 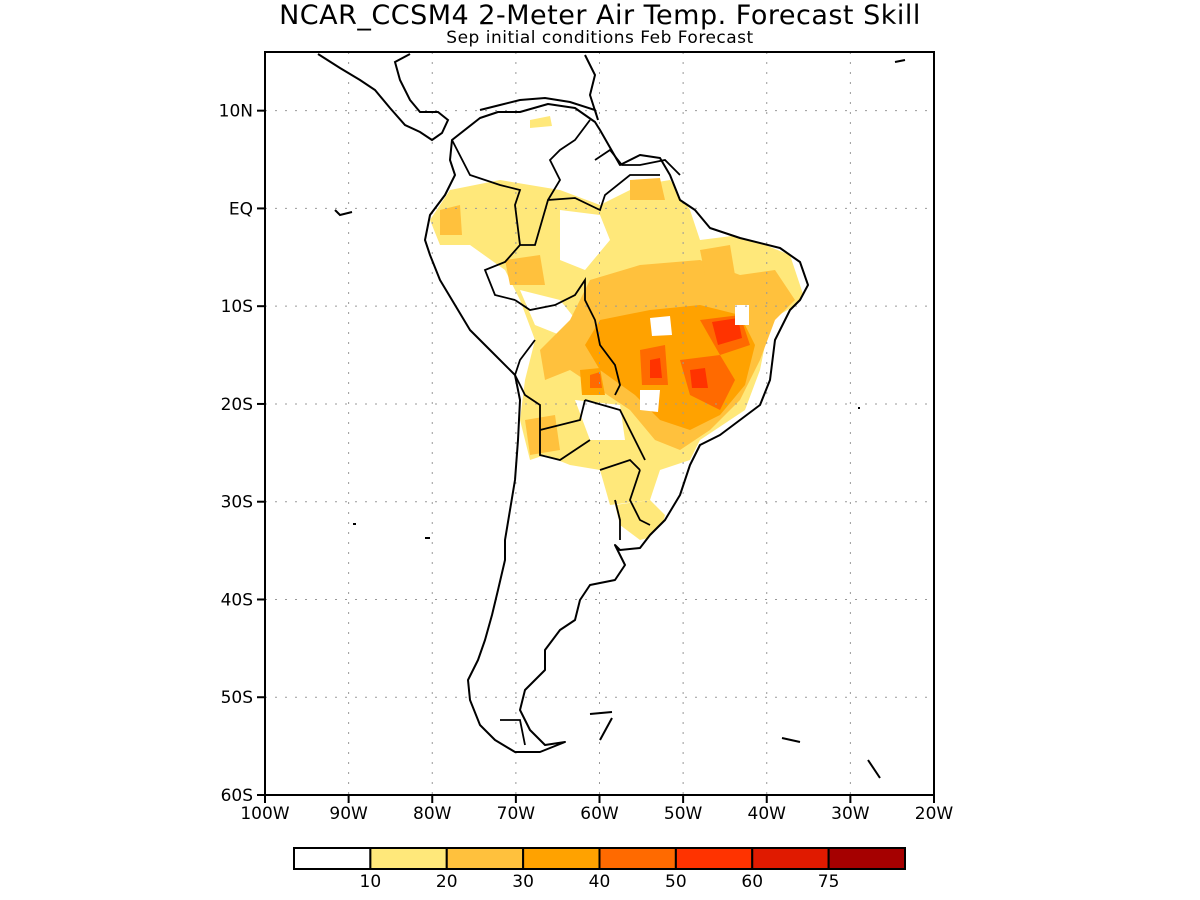 I want to click on colorbar-label: 50, so click(x=676, y=882).